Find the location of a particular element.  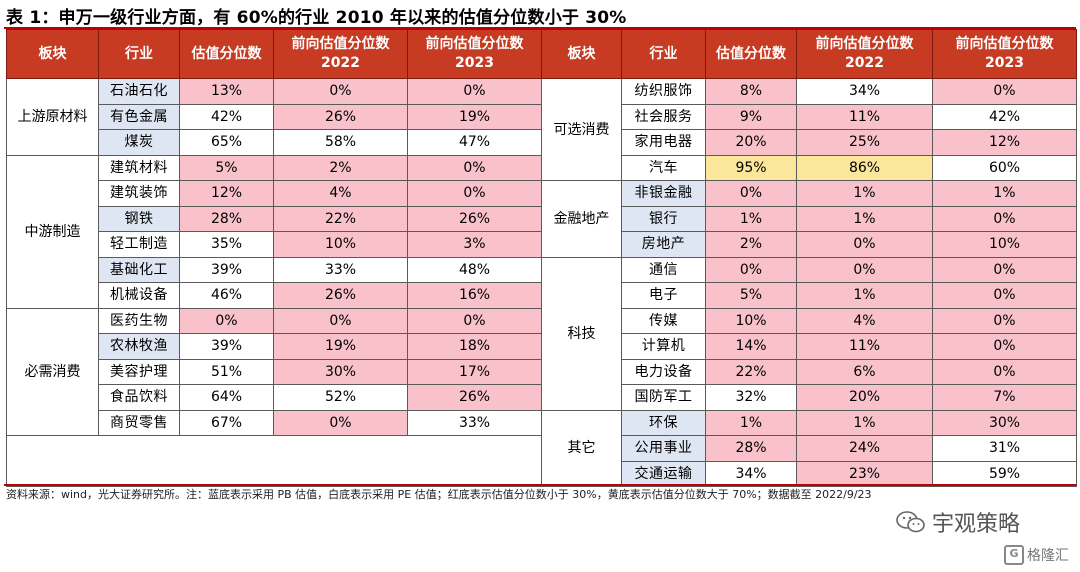

pct-cell-left: 13% is located at coordinates (226, 91).